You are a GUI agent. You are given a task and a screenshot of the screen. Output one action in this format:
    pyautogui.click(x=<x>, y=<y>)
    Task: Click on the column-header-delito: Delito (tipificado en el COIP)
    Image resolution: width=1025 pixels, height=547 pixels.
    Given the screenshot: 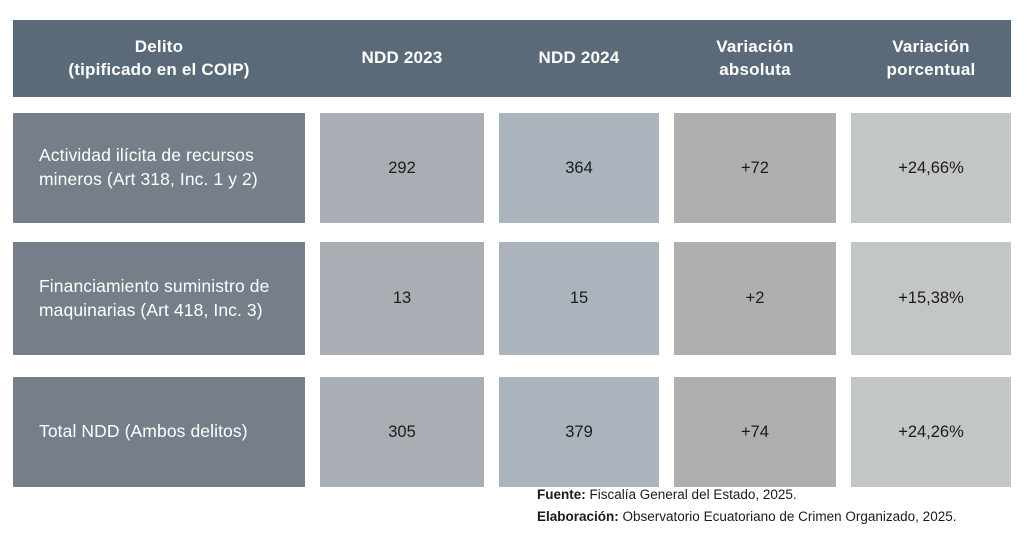 What is the action you would take?
    pyautogui.click(x=159, y=58)
    